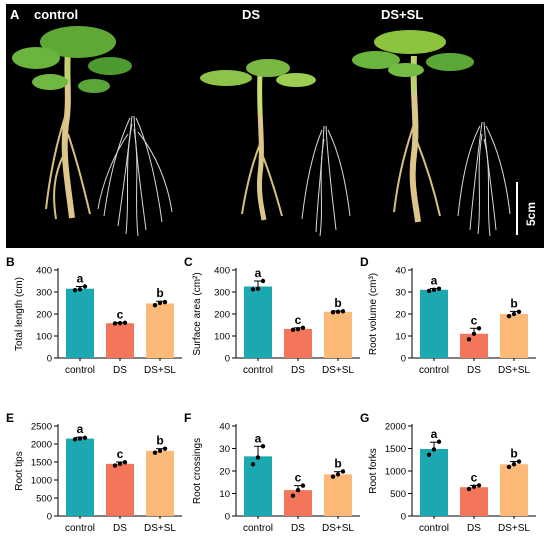 The height and width of the screenshot is (552, 550). I want to click on significance-letter-e-dssl: b, so click(159, 441).